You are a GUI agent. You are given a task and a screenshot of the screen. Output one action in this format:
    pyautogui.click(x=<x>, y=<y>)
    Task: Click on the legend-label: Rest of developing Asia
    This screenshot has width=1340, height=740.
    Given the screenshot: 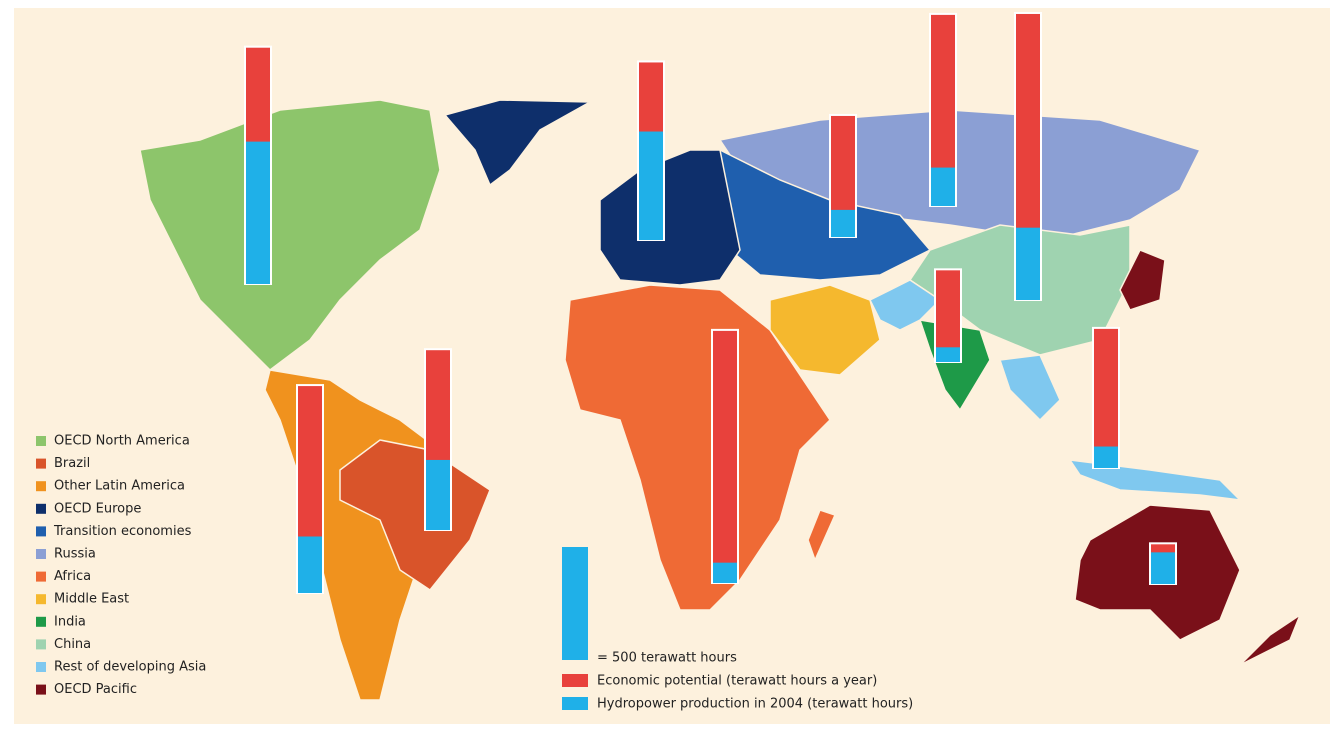 What is the action you would take?
    pyautogui.click(x=130, y=667)
    